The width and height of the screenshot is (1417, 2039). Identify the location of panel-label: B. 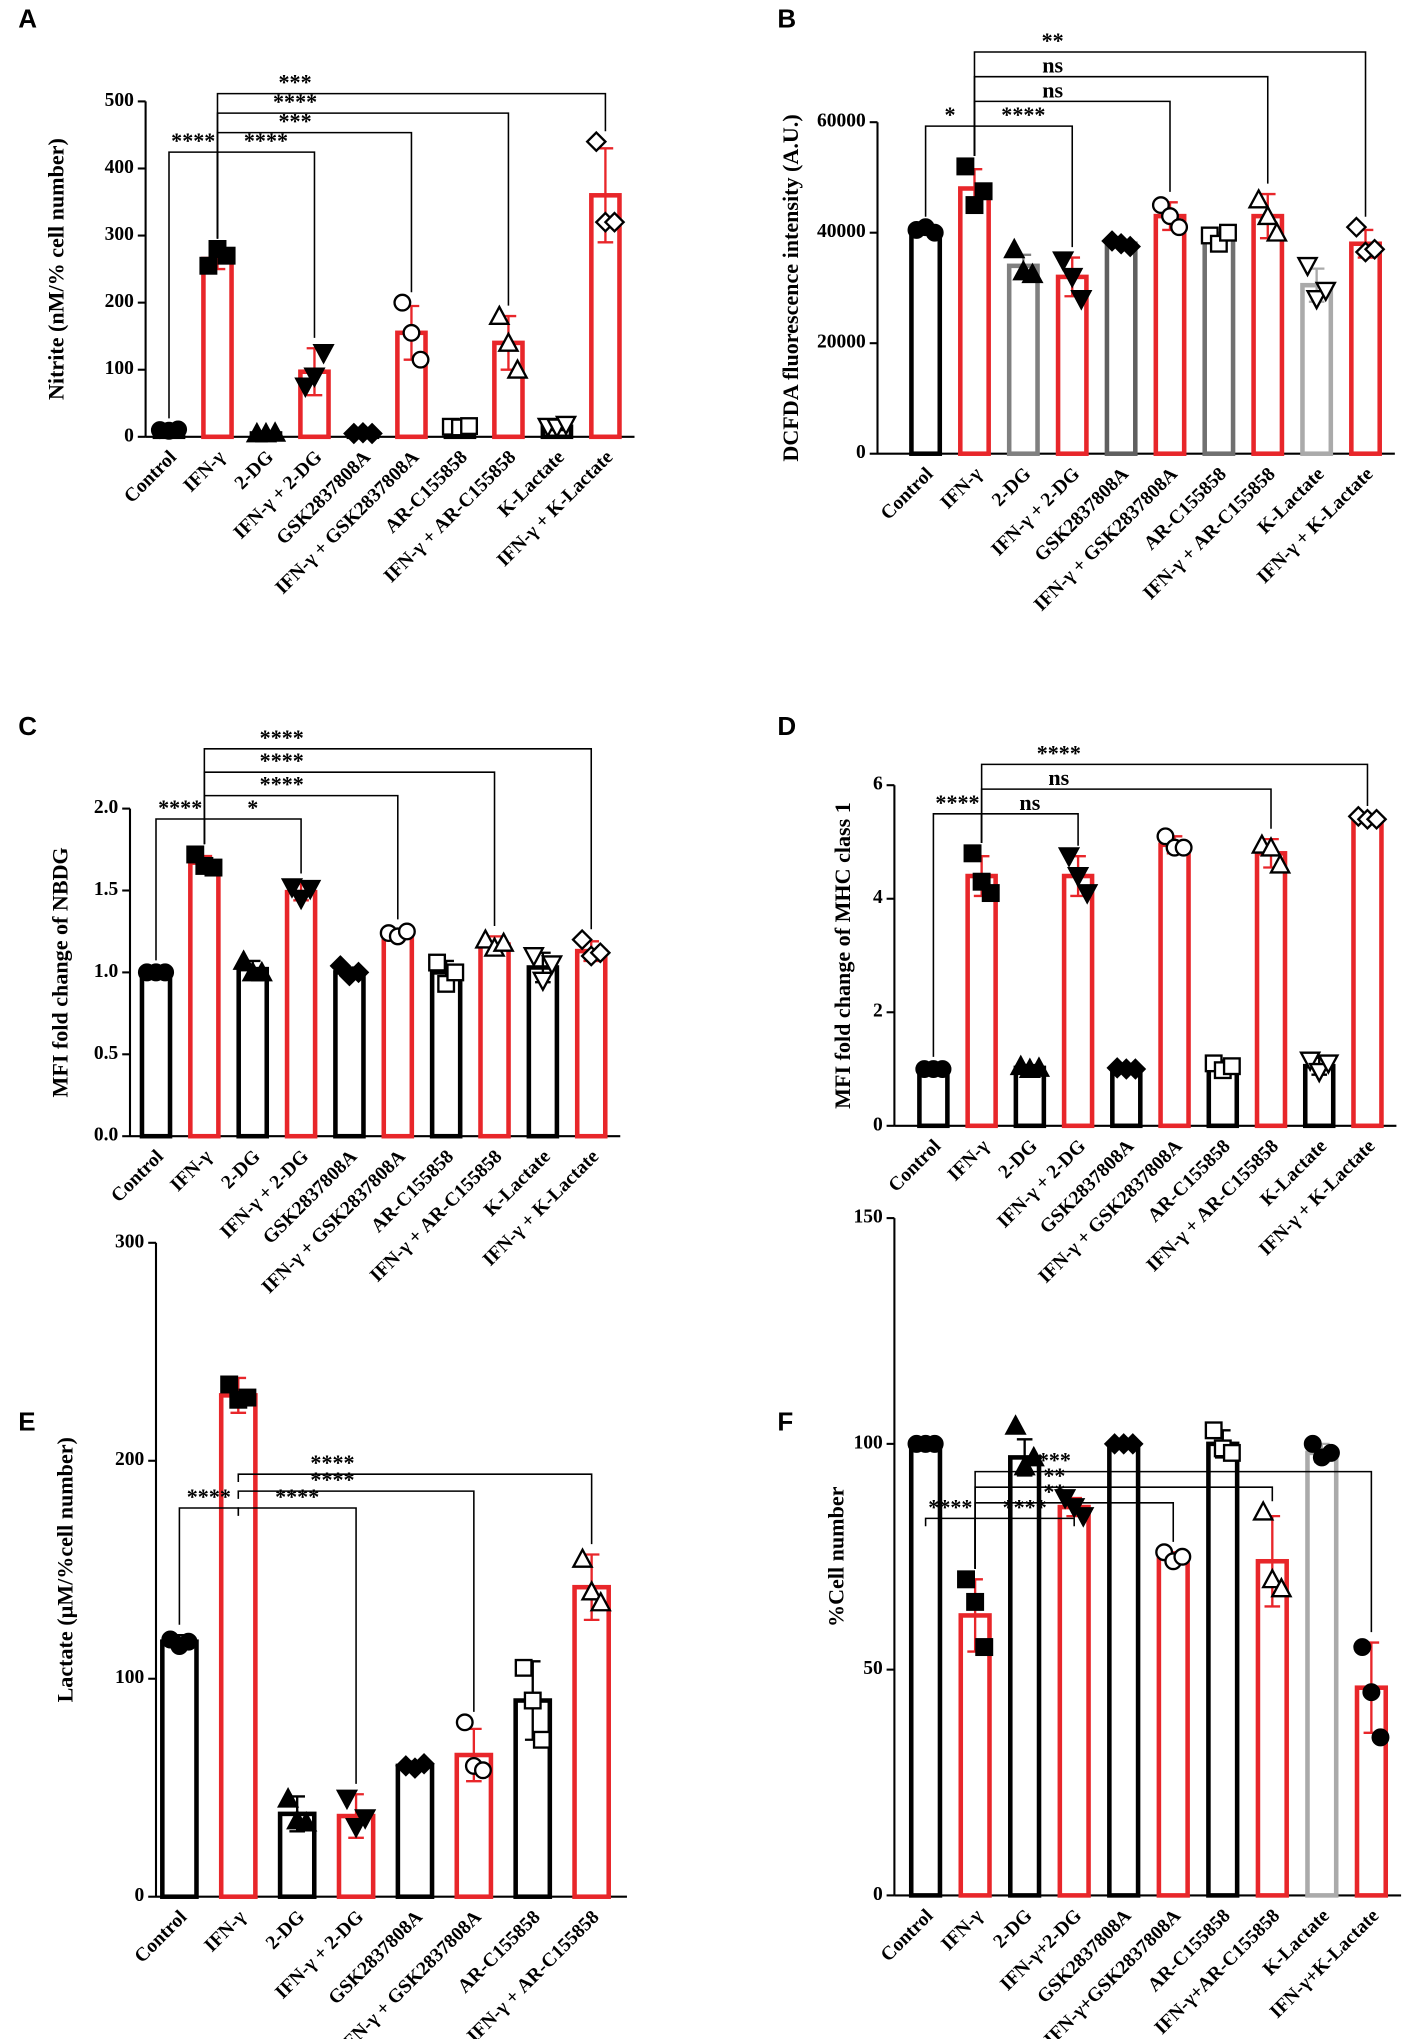
(786, 19).